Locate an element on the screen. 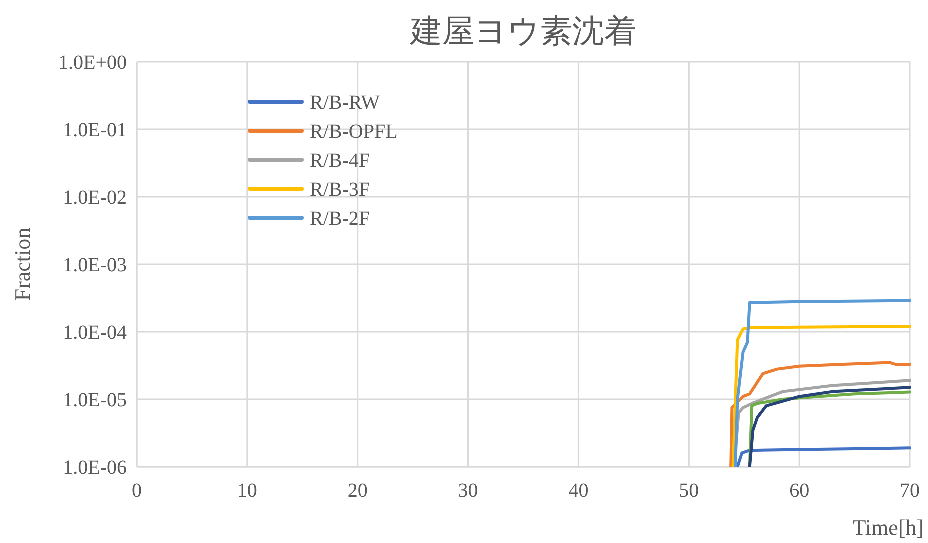  chart-title: 建屋ヨウ素沈着 is located at coordinates (523, 31).